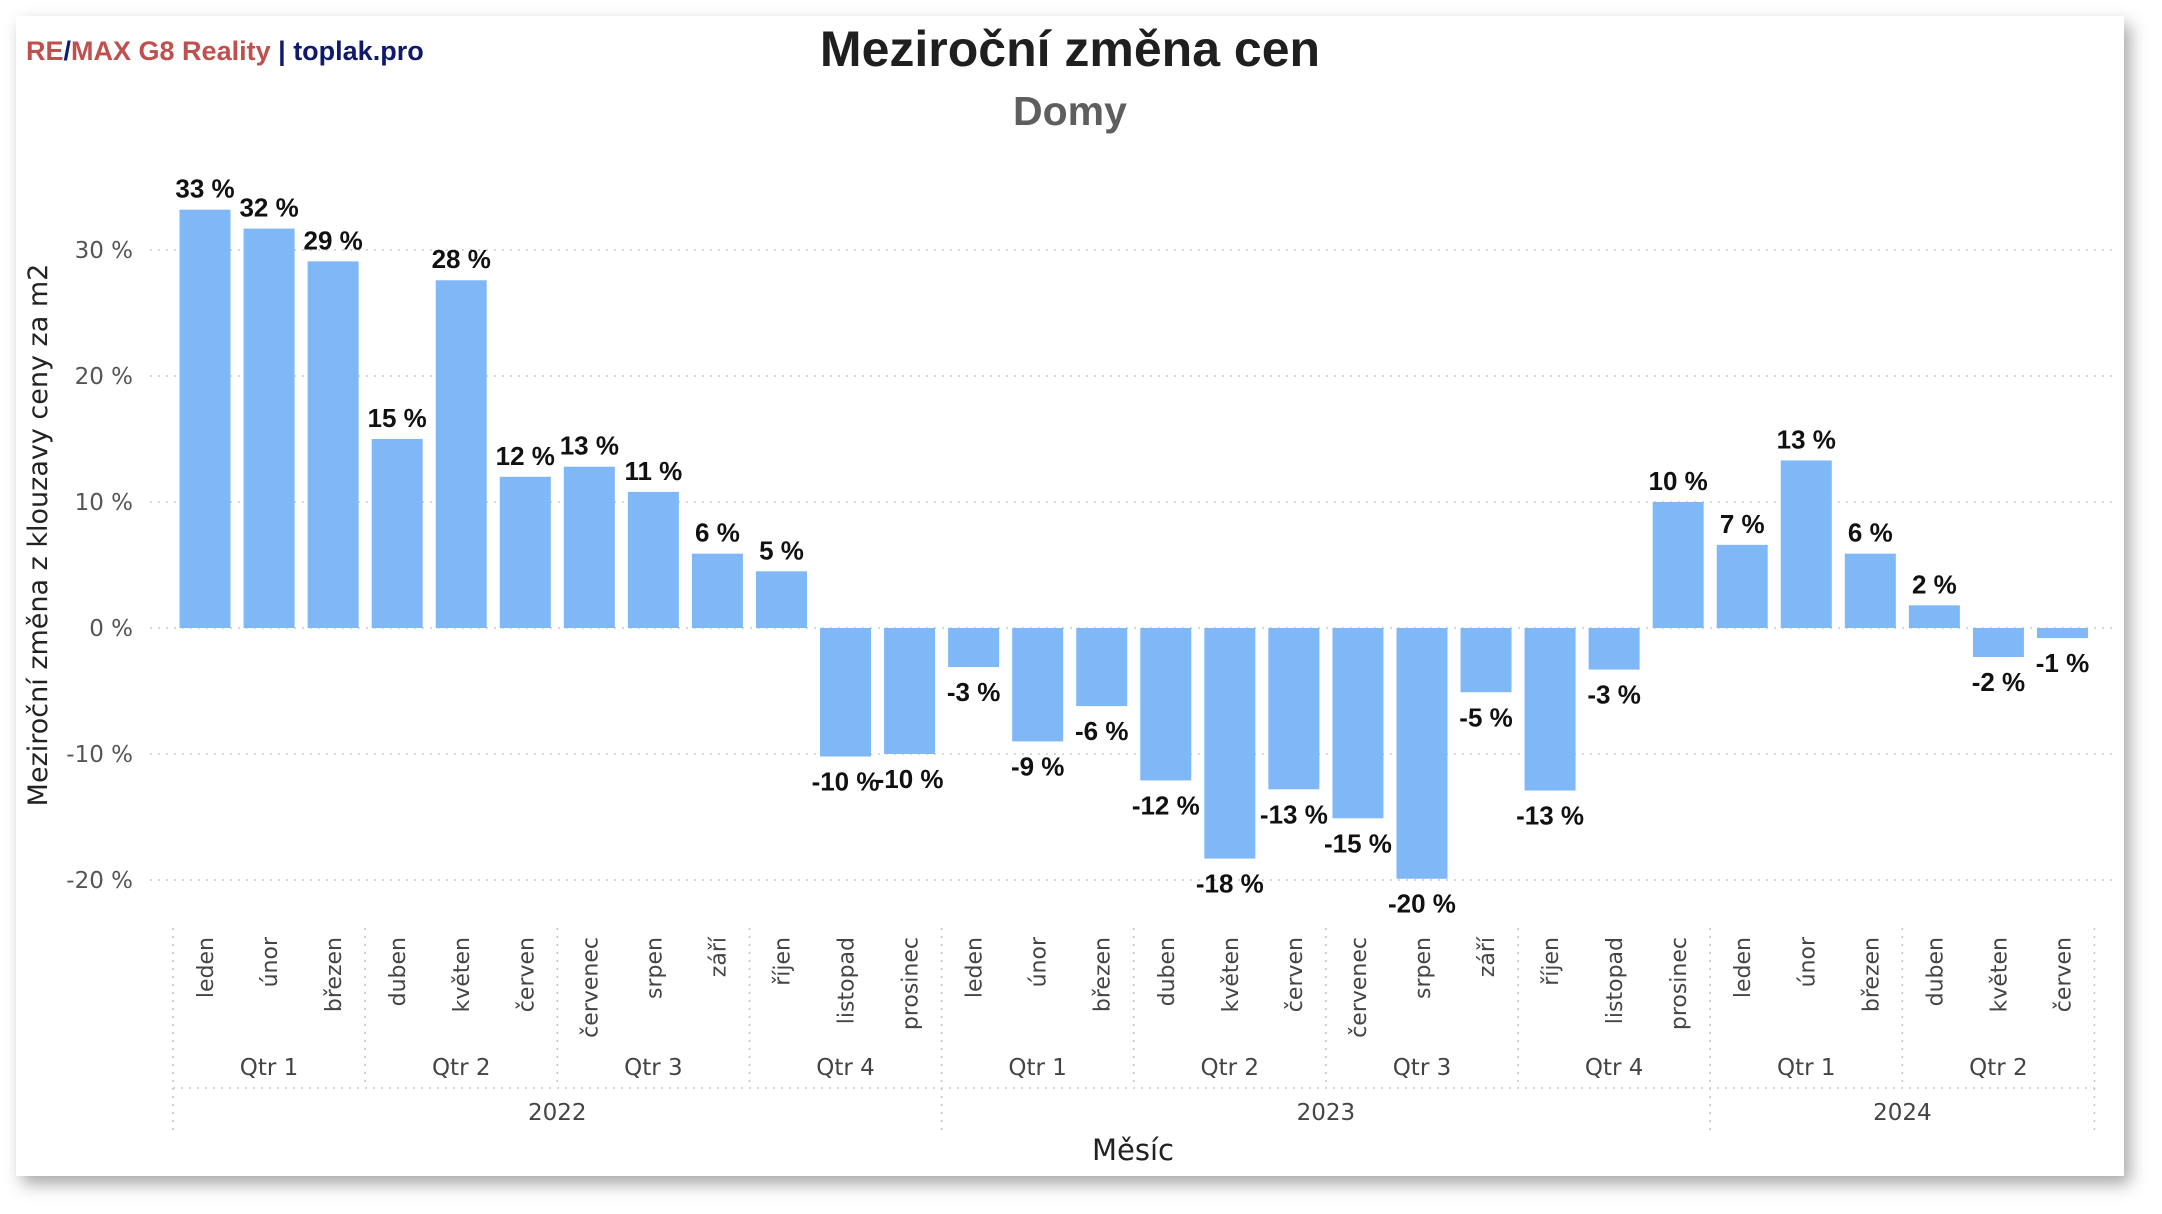 This screenshot has width=2162, height=1214. I want to click on data-label: -12 %, so click(1166, 805).